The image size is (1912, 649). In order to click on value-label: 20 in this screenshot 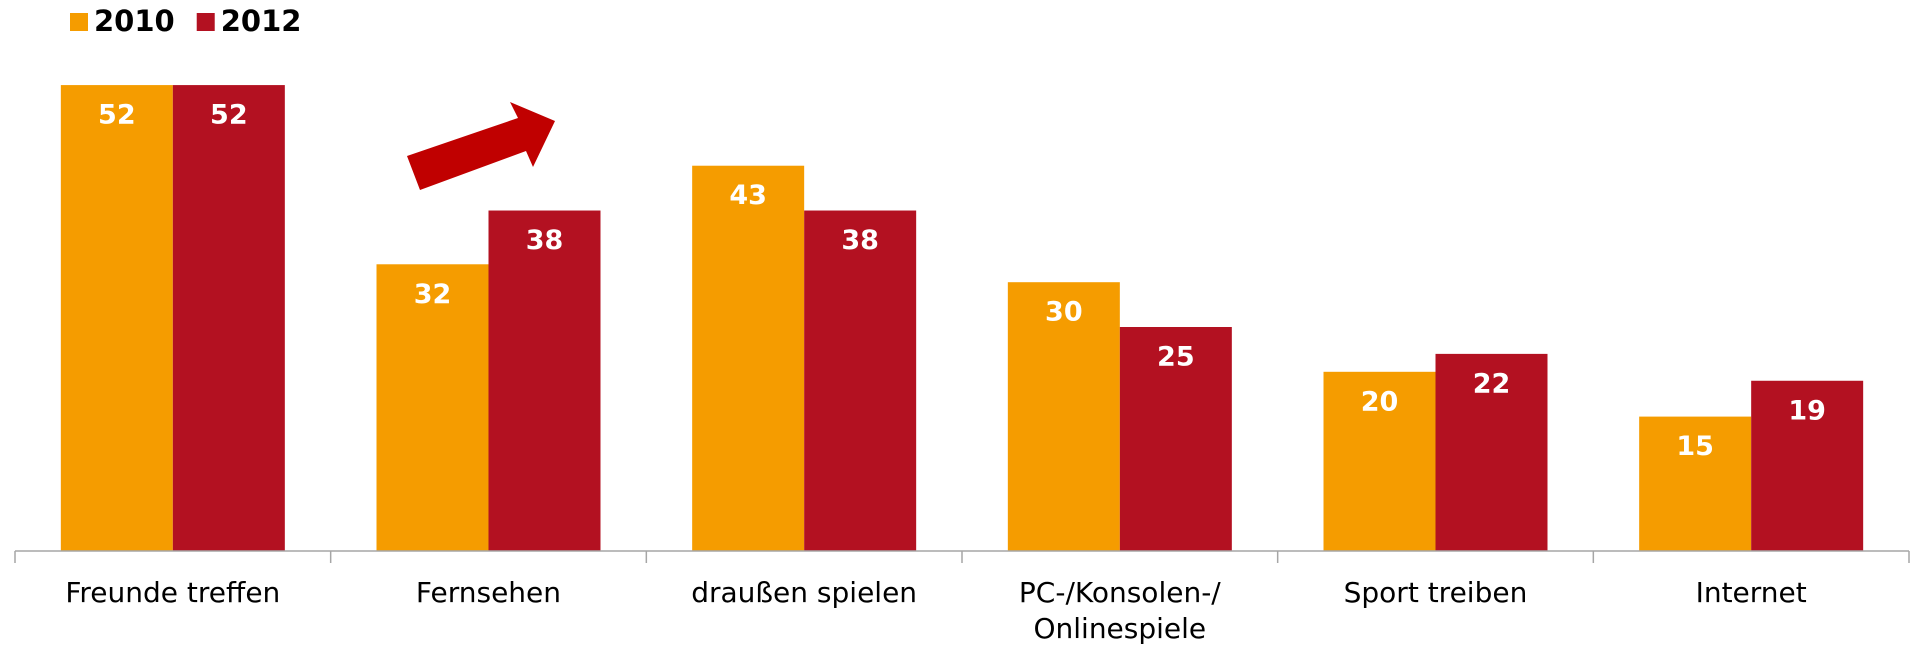, I will do `click(1380, 401)`.